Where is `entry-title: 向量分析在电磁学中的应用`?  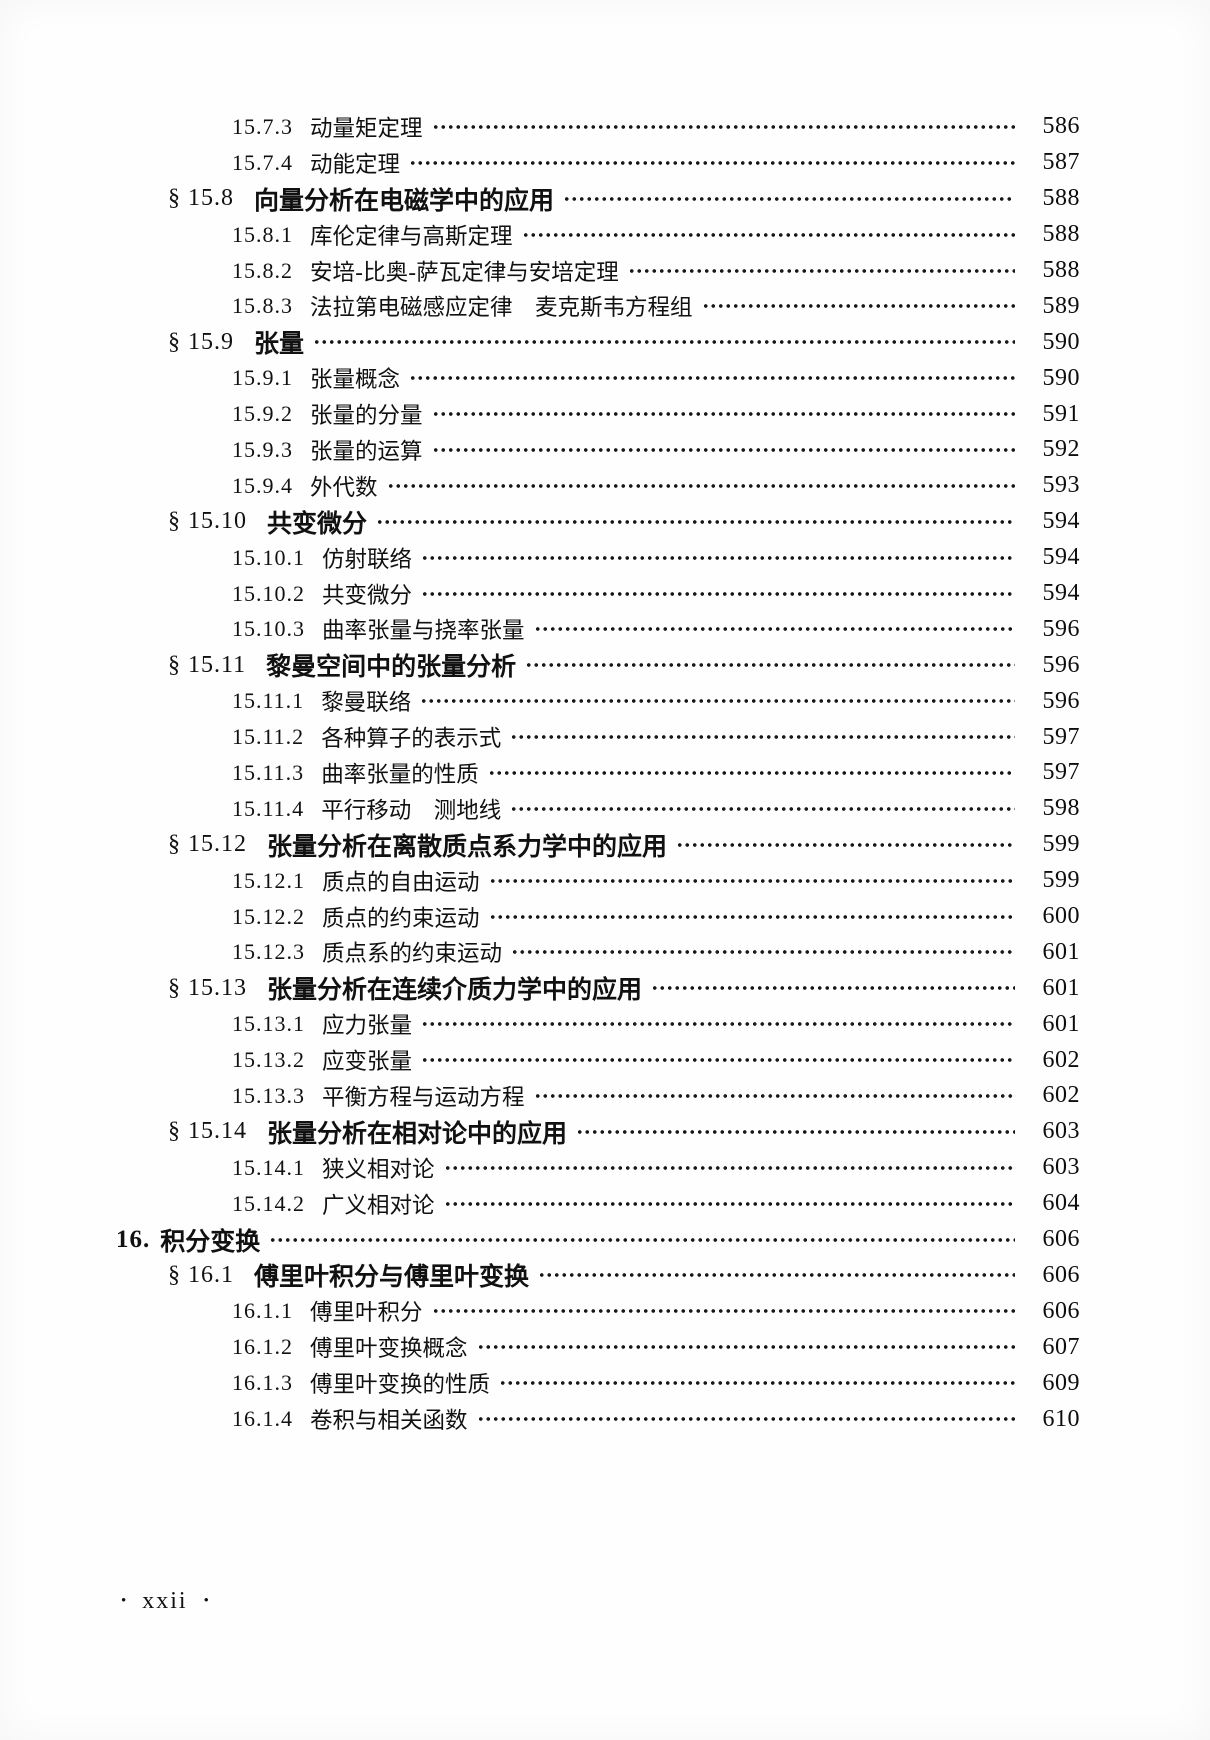 entry-title: 向量分析在电磁学中的应用 is located at coordinates (404, 200).